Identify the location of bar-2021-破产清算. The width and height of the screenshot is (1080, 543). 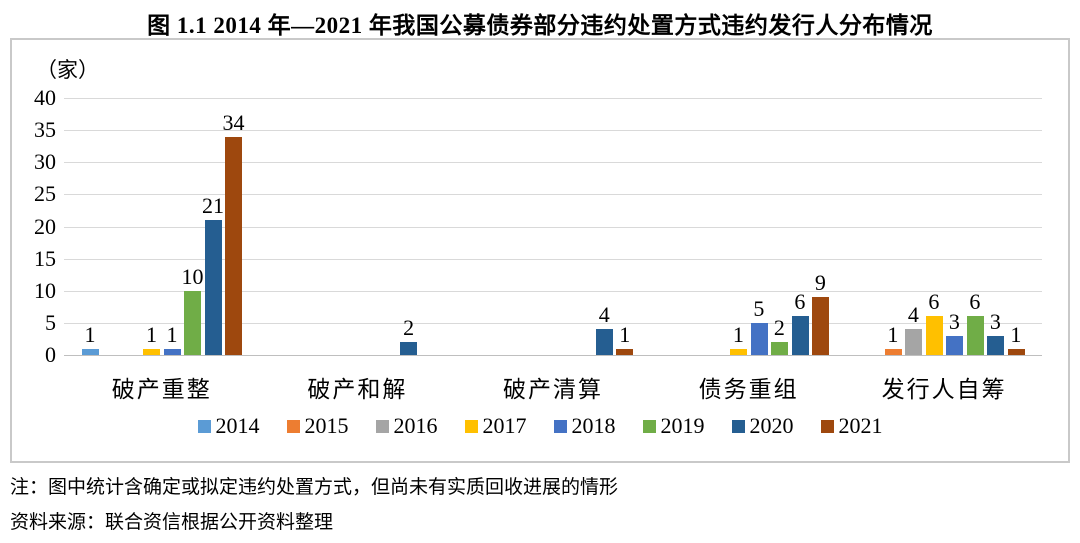
(625, 351).